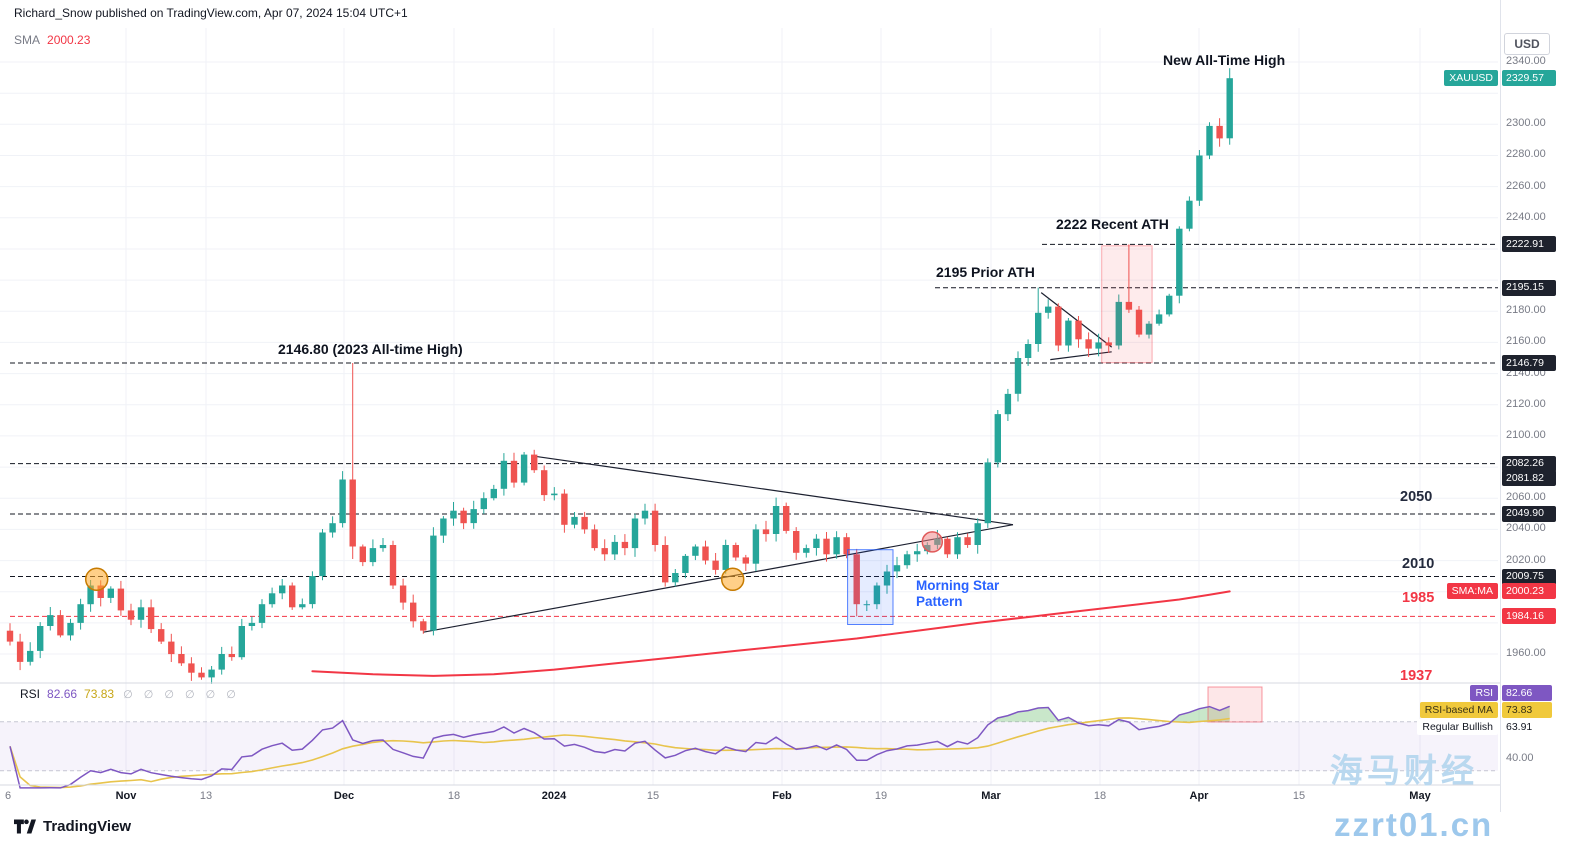 The width and height of the screenshot is (1590, 857). I want to click on symbol-axis-tag: XAUUSD, so click(1471, 78).